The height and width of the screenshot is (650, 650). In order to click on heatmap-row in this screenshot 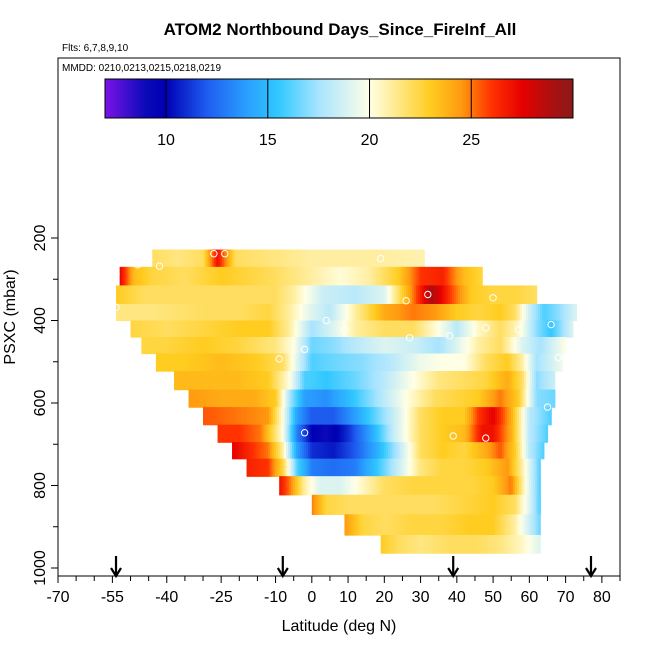, I will do `click(354, 346)`.